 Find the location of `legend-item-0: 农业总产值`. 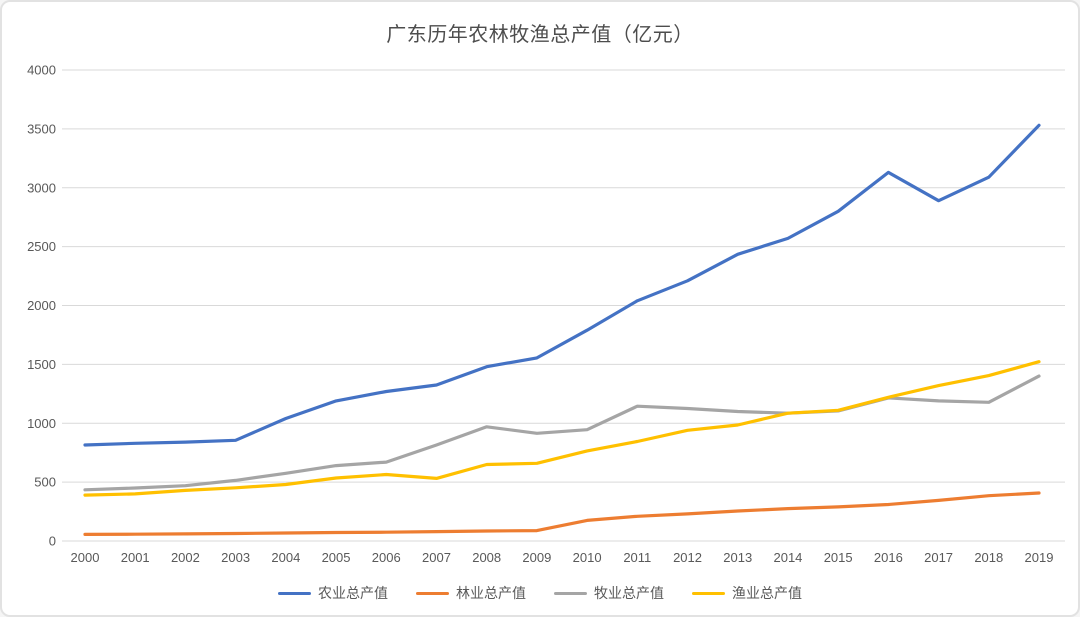

legend-item-0: 农业总产值 is located at coordinates (333, 593).